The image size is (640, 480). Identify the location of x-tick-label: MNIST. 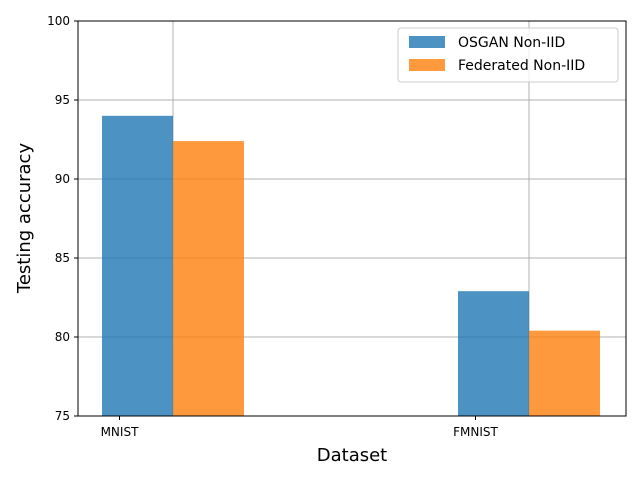
(120, 432).